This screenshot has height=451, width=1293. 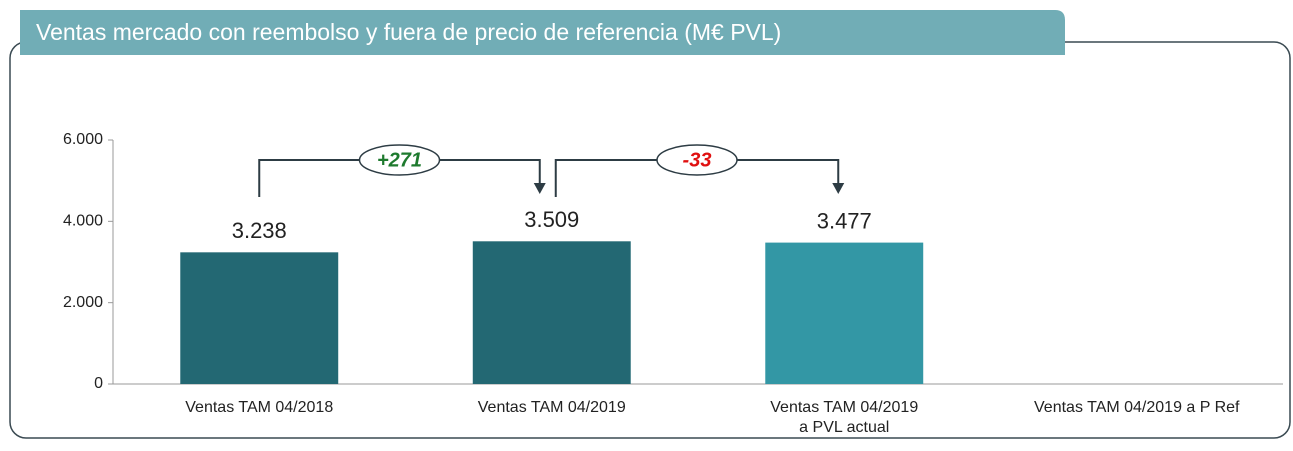 I want to click on annotation: +271, so click(x=399, y=160).